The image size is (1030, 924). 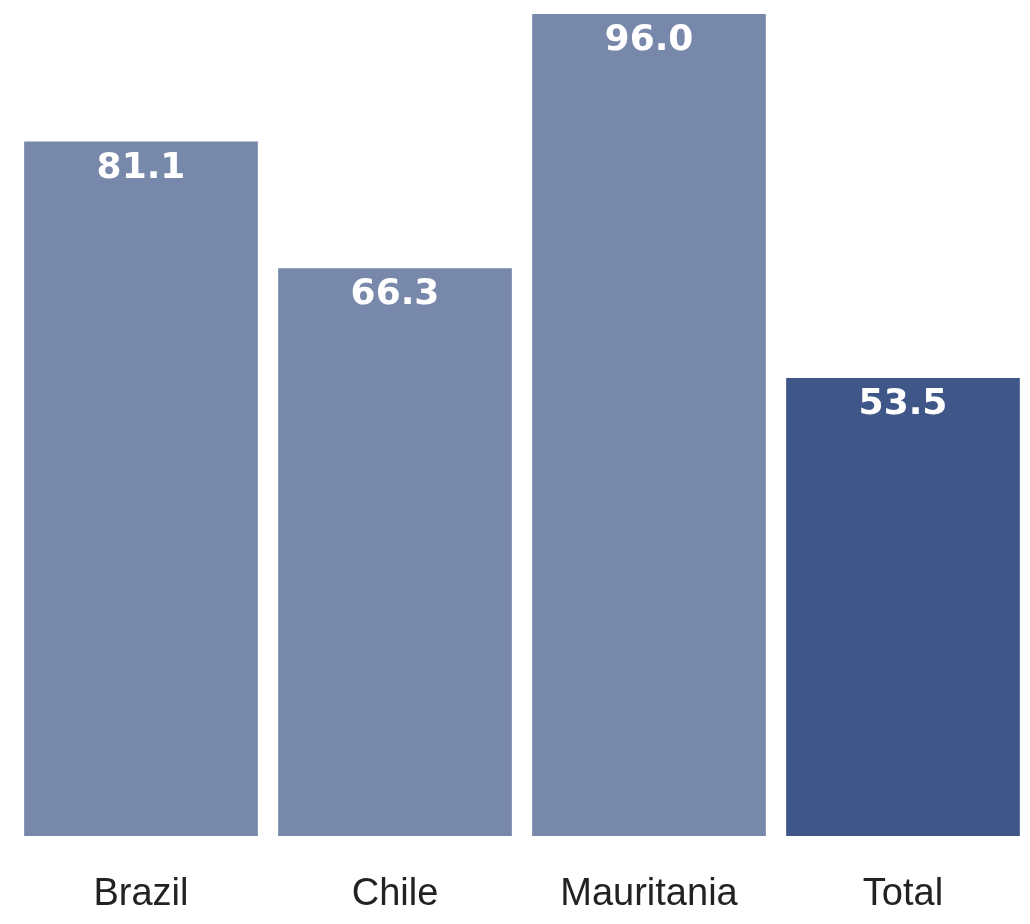 What do you see at coordinates (141, 165) in the screenshot?
I see `data-label: 81.1` at bounding box center [141, 165].